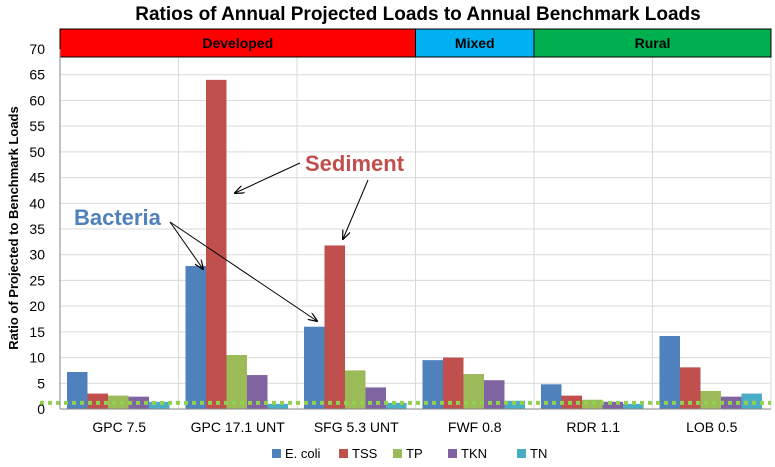 The height and width of the screenshot is (467, 775). I want to click on annotation-bacteria: Bacteria, so click(118, 217).